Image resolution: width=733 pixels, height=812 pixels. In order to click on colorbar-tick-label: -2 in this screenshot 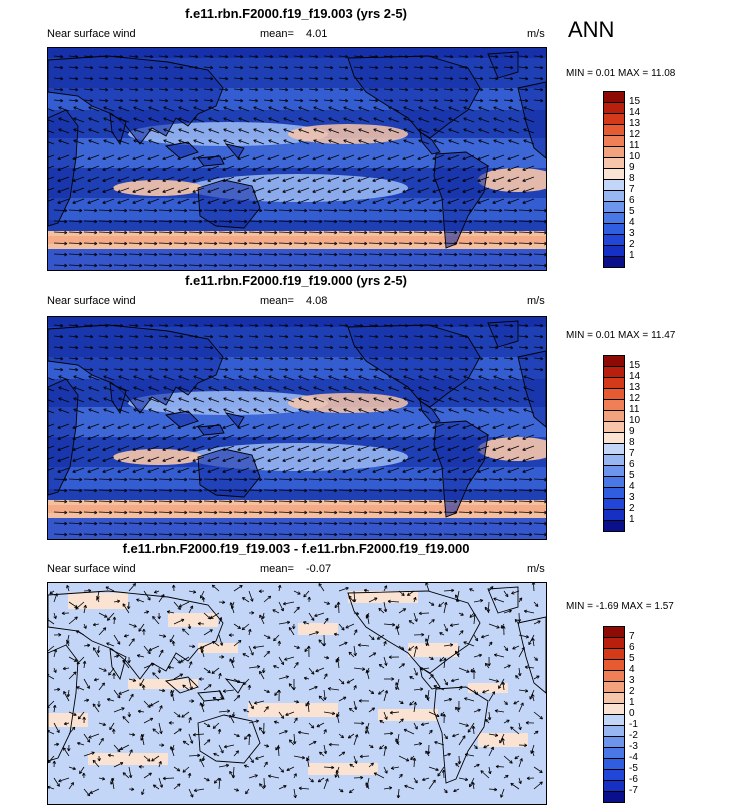, I will do `click(633, 735)`.